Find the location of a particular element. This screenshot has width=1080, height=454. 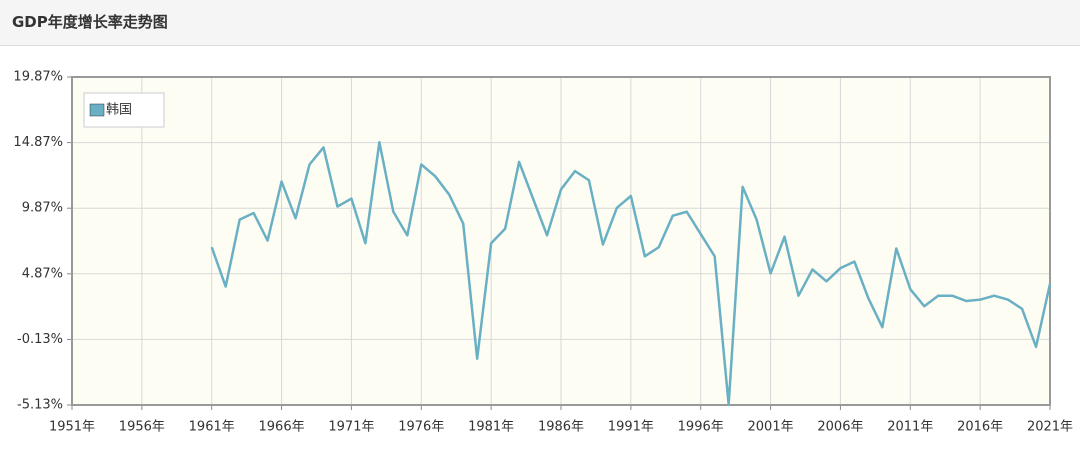

x-tick-label: 1976年 is located at coordinates (421, 427).